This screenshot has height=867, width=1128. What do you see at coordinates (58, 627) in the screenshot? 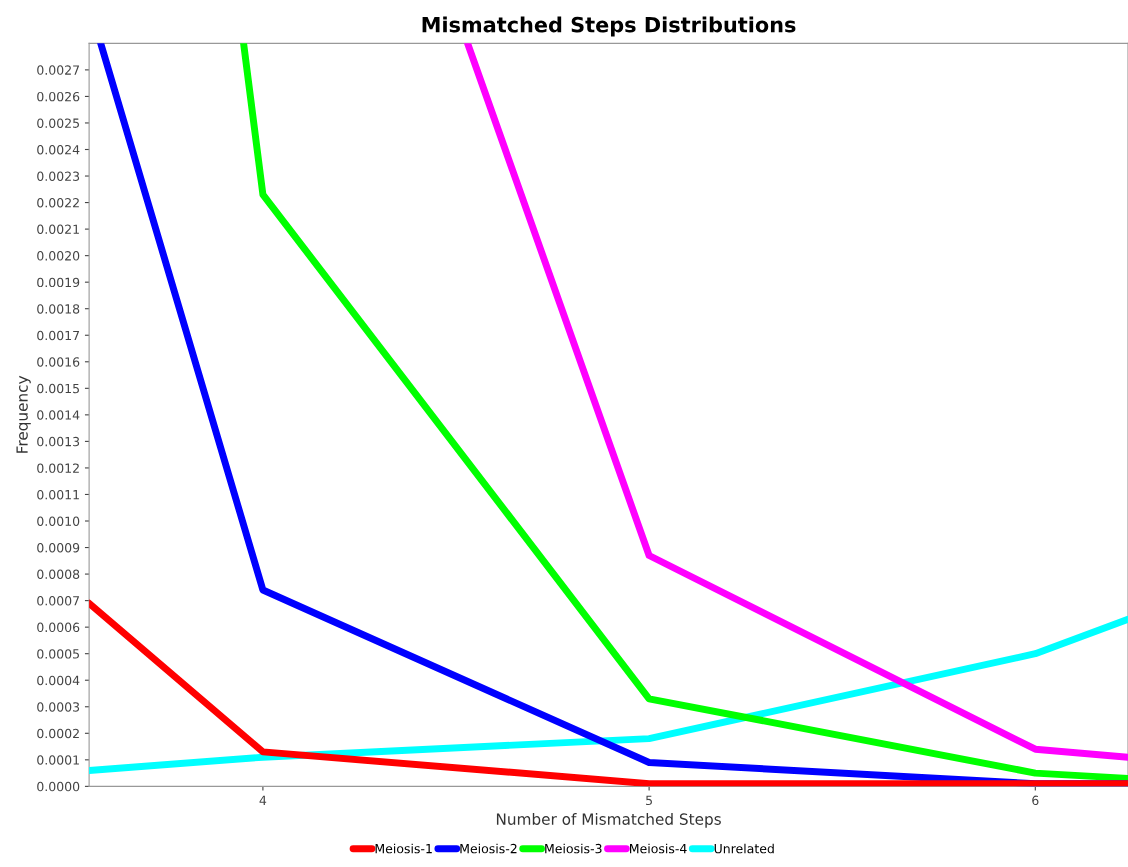
I see `y-tick-label: 0.0006` at bounding box center [58, 627].